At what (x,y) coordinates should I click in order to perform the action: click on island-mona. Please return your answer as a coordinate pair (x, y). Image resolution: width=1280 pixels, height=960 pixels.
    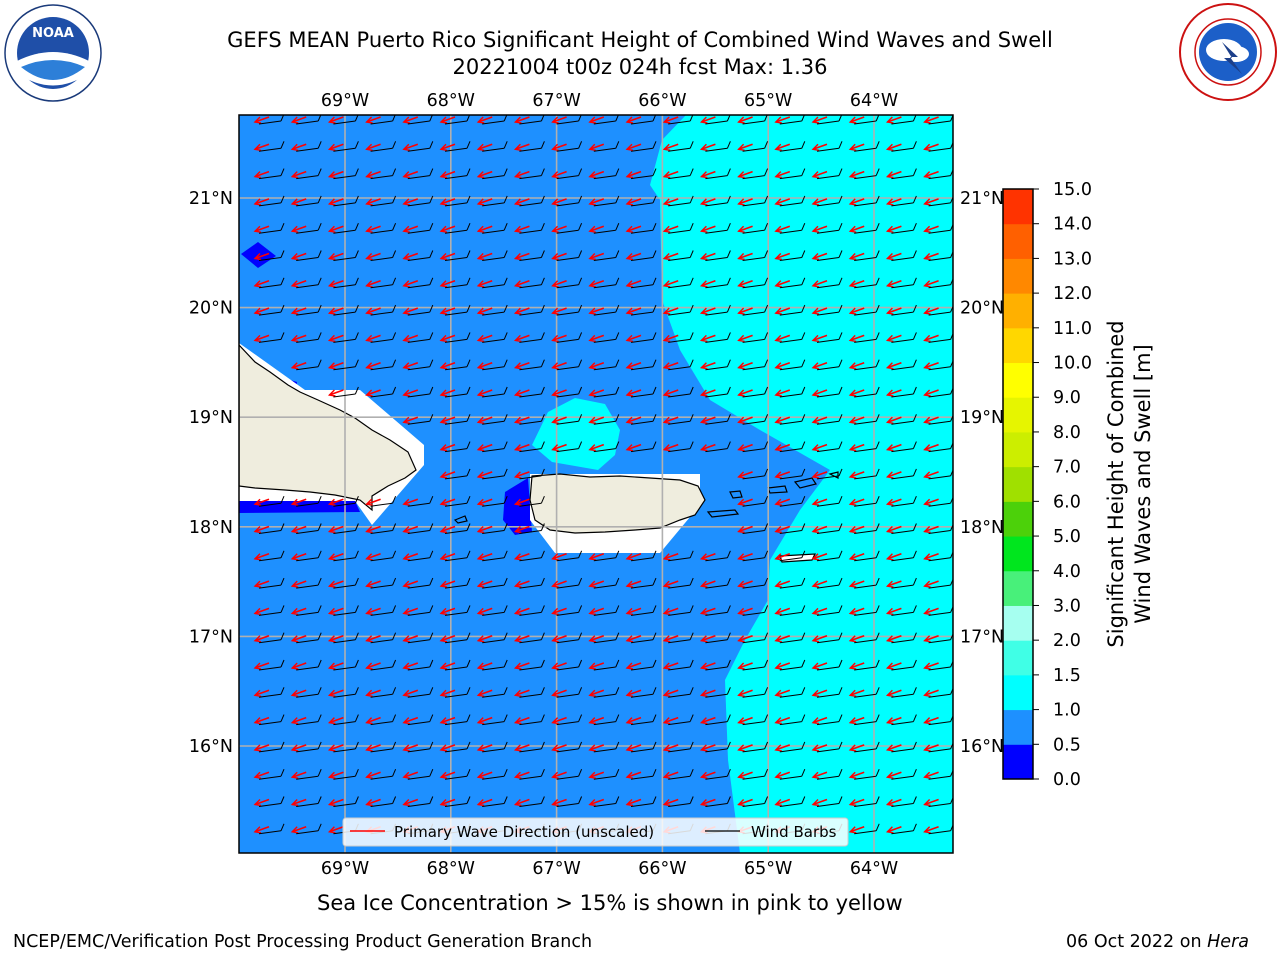
    Looking at the image, I should click on (460, 519).